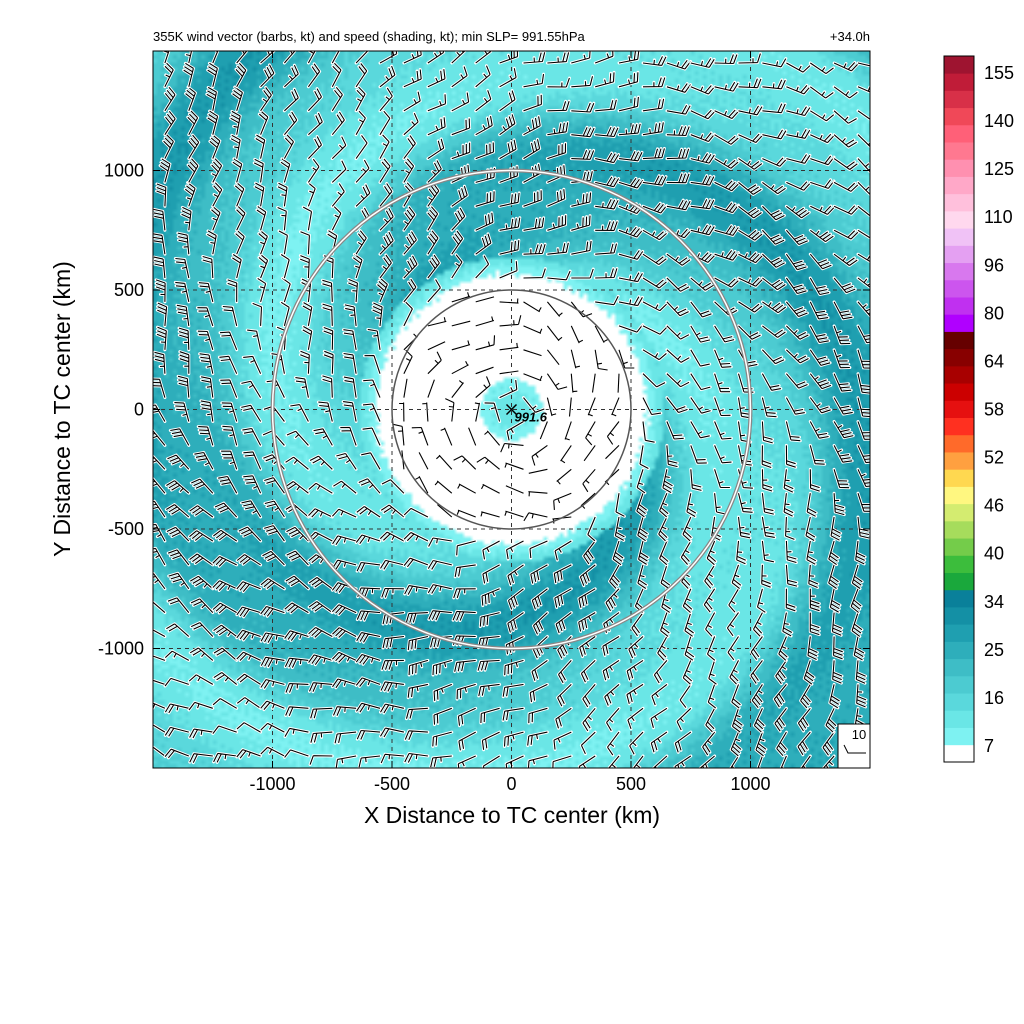 This screenshot has height=1024, width=1024. I want to click on colorbar-tick-label: 58, so click(994, 410).